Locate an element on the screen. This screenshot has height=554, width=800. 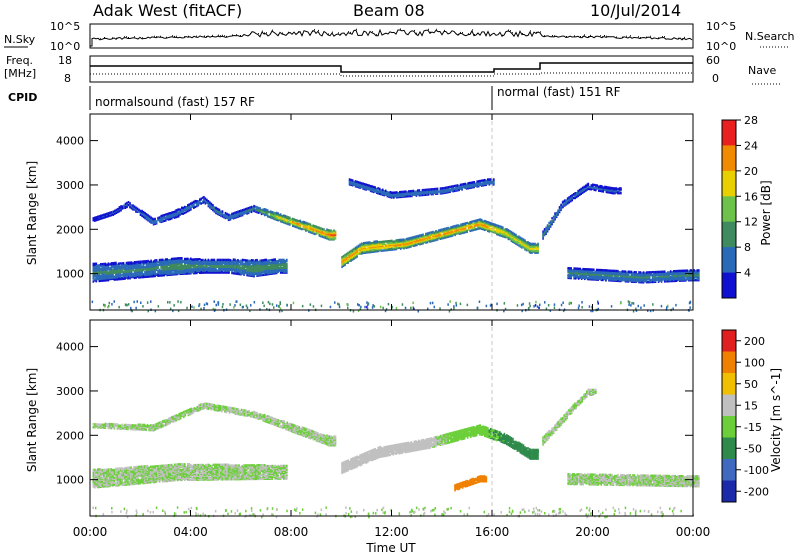
nsky-noise is located at coordinates (392, 34).